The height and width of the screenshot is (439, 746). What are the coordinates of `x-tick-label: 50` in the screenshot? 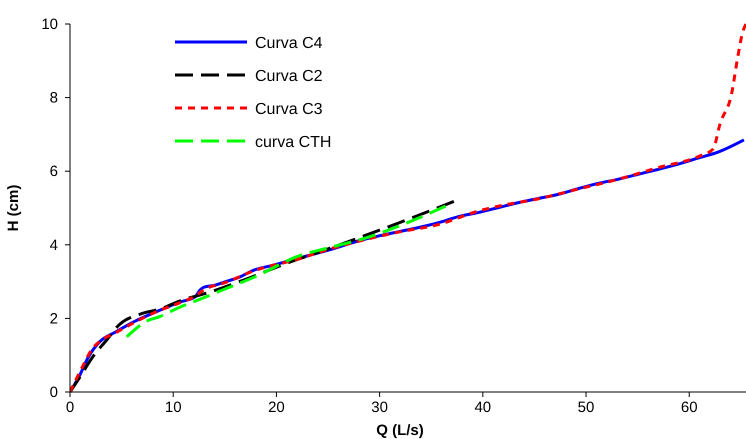 It's located at (586, 407).